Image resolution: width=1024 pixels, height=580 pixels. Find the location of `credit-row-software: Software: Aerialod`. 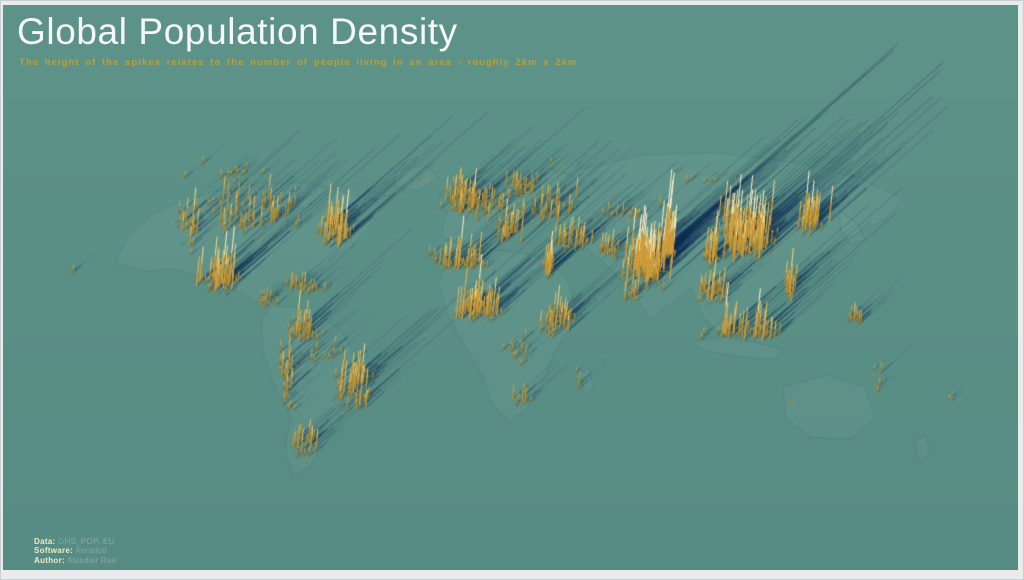

credit-row-software: Software: Aerialod is located at coordinates (75, 551).